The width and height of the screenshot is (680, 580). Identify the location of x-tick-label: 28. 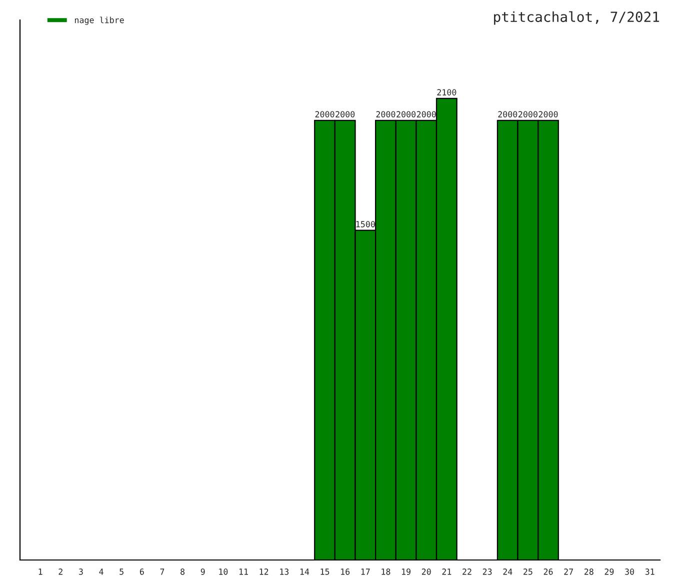
(589, 571).